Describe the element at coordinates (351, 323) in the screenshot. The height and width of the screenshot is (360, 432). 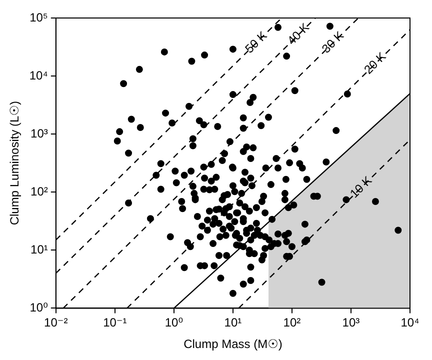
I see `x-tick-label: 10³` at that location.